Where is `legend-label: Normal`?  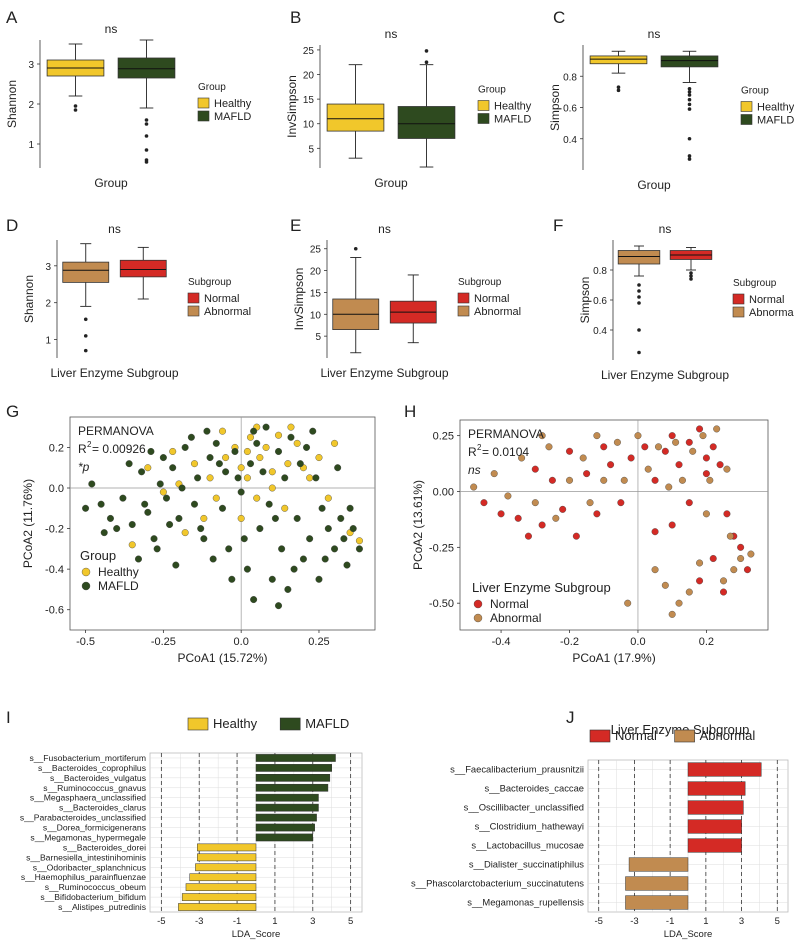
legend-label: Normal is located at coordinates (636, 735).